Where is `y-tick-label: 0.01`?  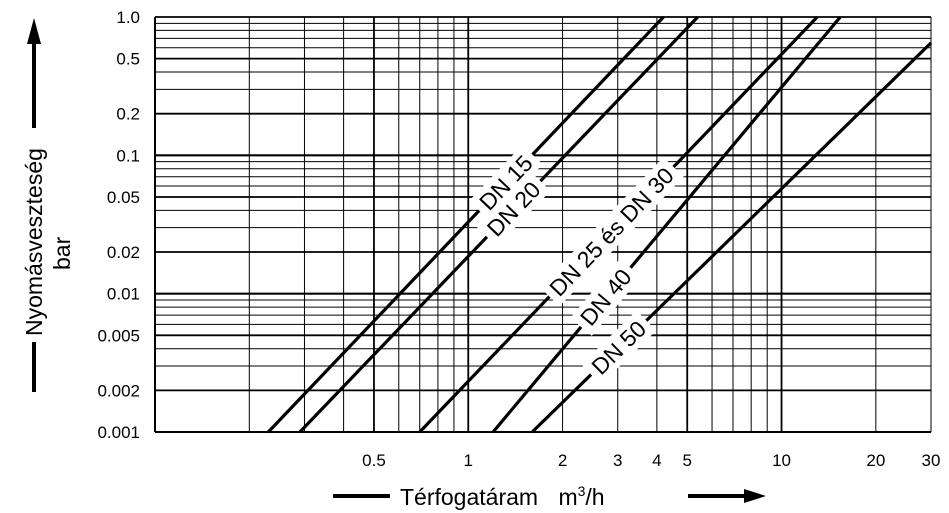
y-tick-label: 0.01 is located at coordinates (123, 294).